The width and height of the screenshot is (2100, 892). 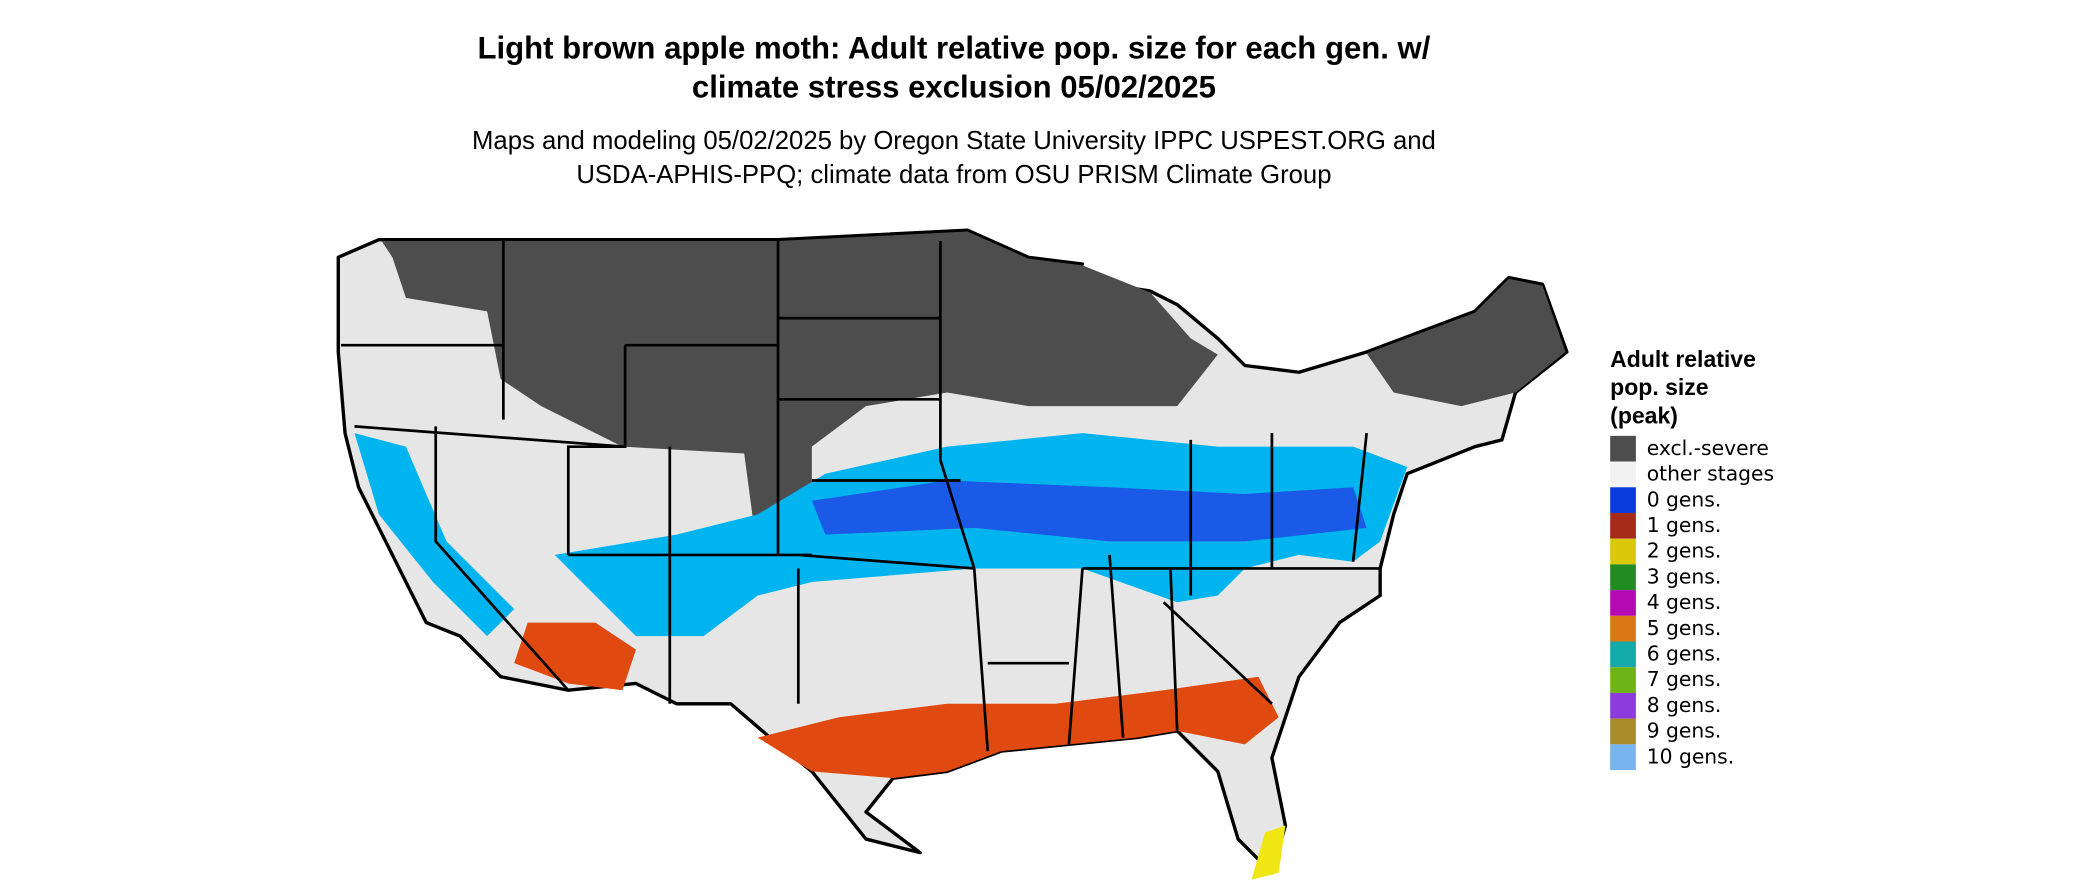 I want to click on title-line: climate stress exclusion 05/02/2025, so click(x=954, y=87).